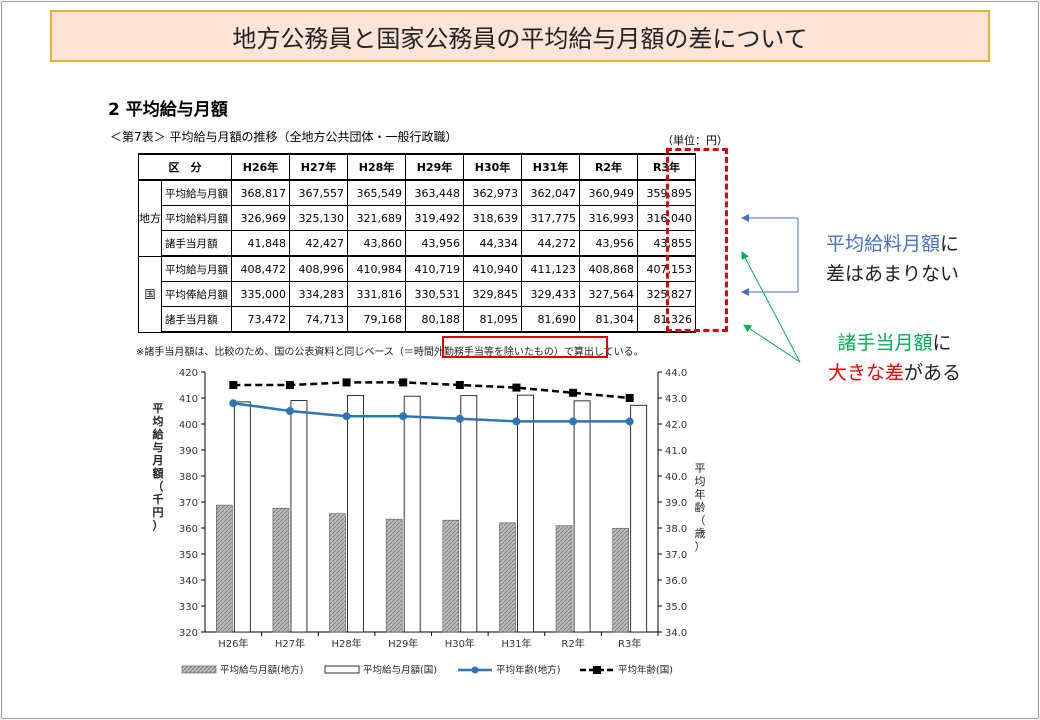 This screenshot has height=720, width=1040. I want to click on year-header: H30年, so click(492, 167).